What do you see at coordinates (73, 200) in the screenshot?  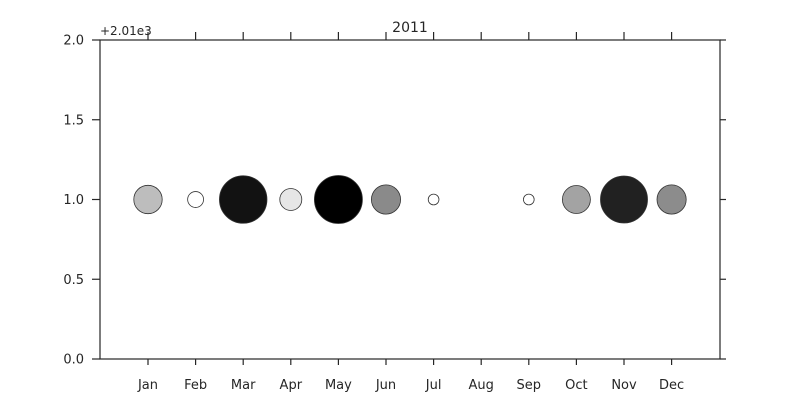 I see `y-tick-label: 1.0` at bounding box center [73, 200].